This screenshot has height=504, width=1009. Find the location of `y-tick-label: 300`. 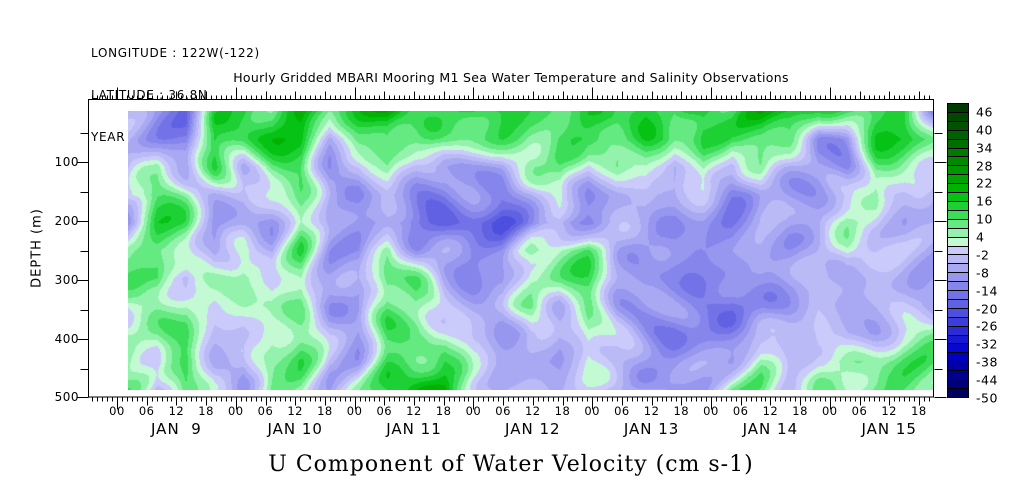

y-tick-label: 300 is located at coordinates (66, 280).